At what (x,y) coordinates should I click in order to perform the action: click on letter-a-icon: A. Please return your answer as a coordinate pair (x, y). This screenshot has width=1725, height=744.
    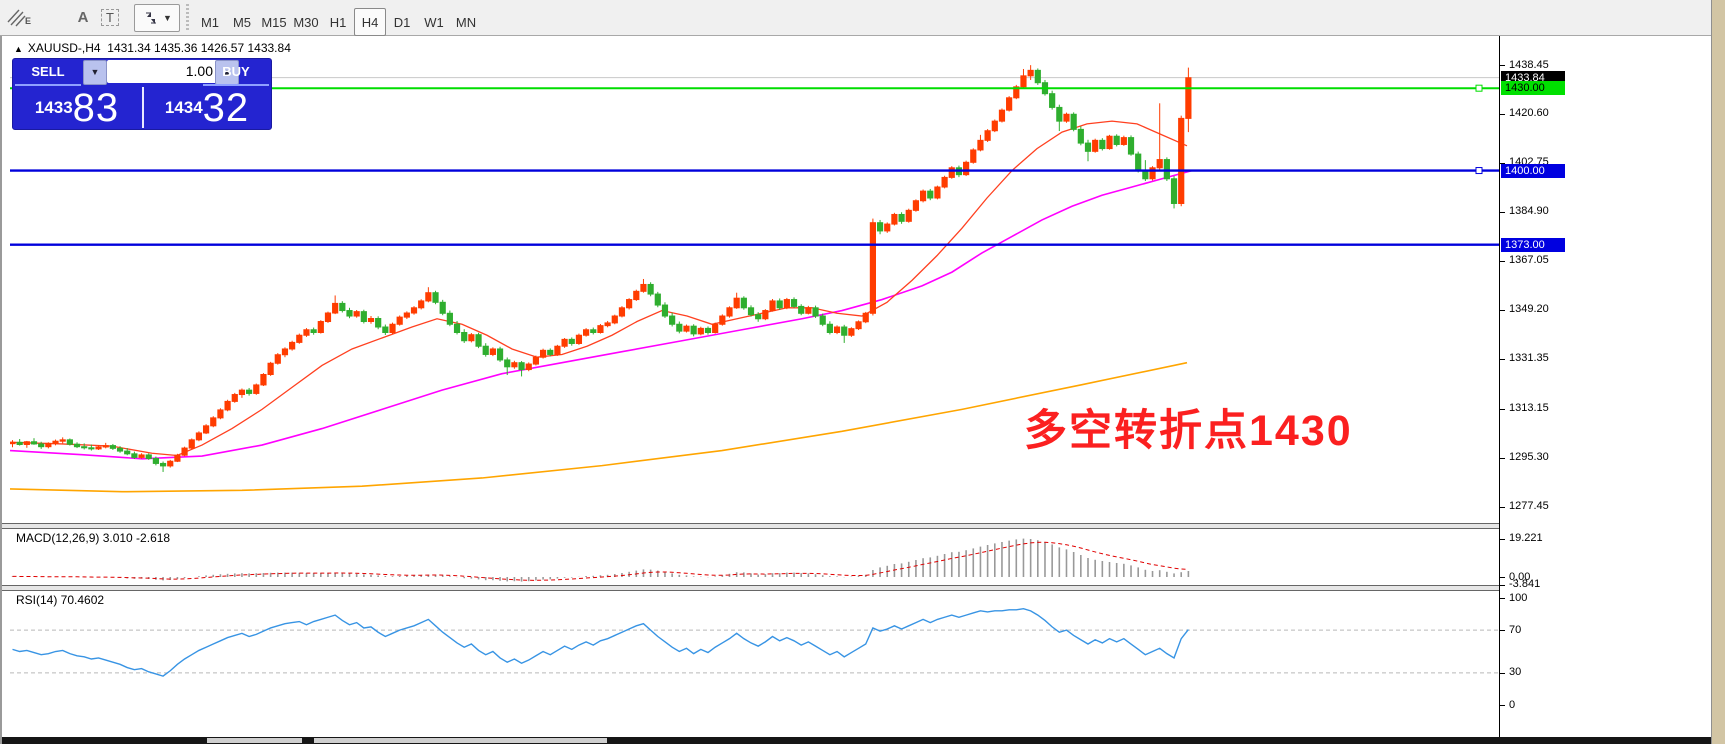
    Looking at the image, I should click on (83, 17).